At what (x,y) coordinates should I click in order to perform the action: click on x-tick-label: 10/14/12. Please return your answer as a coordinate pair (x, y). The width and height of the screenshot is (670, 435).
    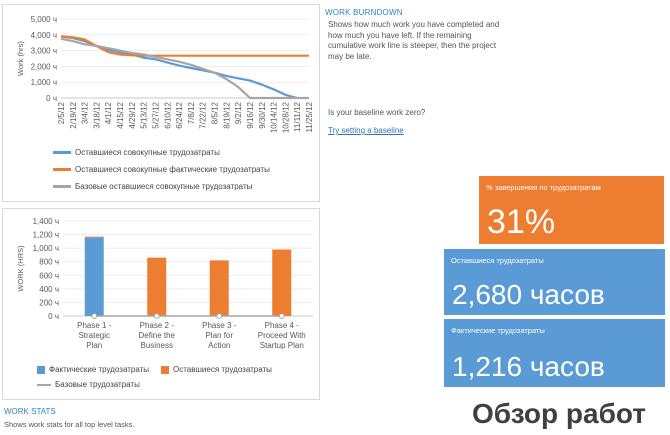
    Looking at the image, I should click on (274, 117).